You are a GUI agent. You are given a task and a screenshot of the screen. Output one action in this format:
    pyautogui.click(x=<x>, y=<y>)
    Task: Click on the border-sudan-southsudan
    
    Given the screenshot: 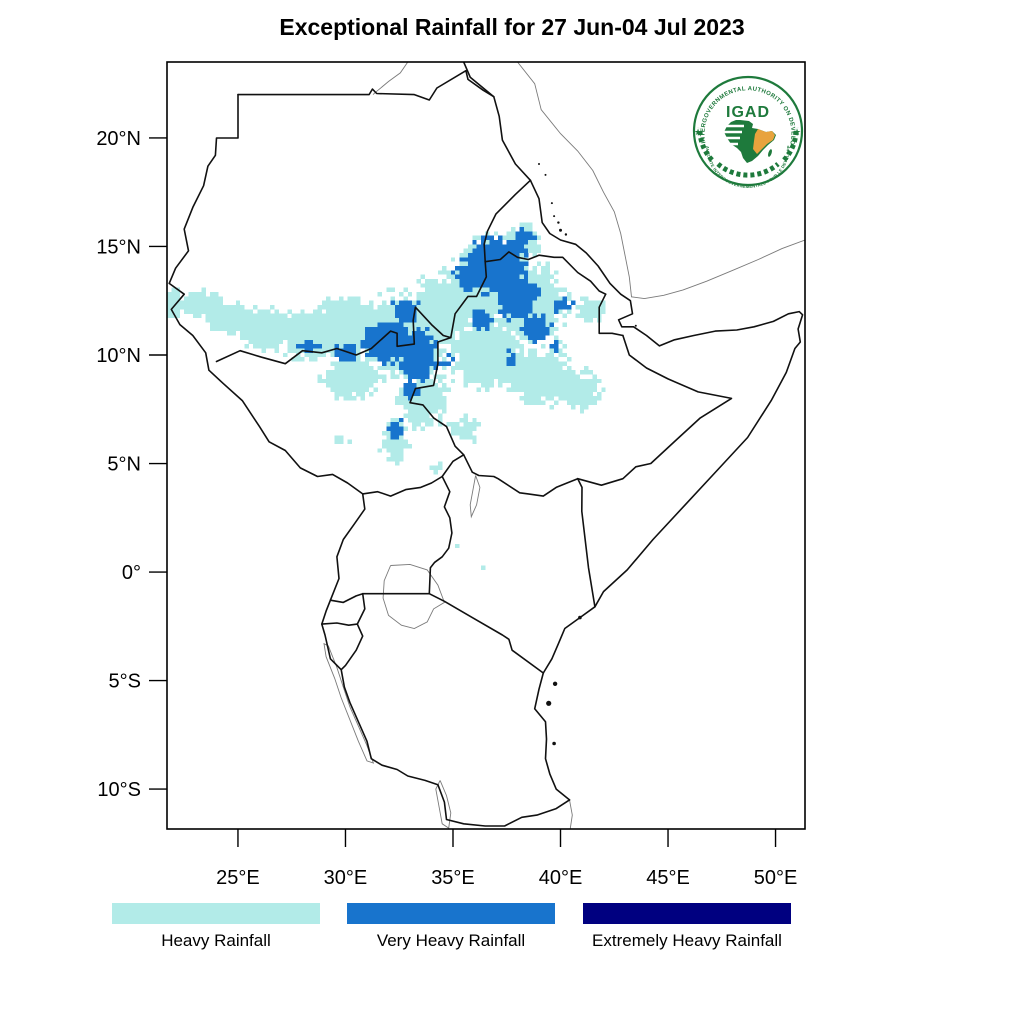 What is the action you would take?
    pyautogui.click(x=333, y=335)
    